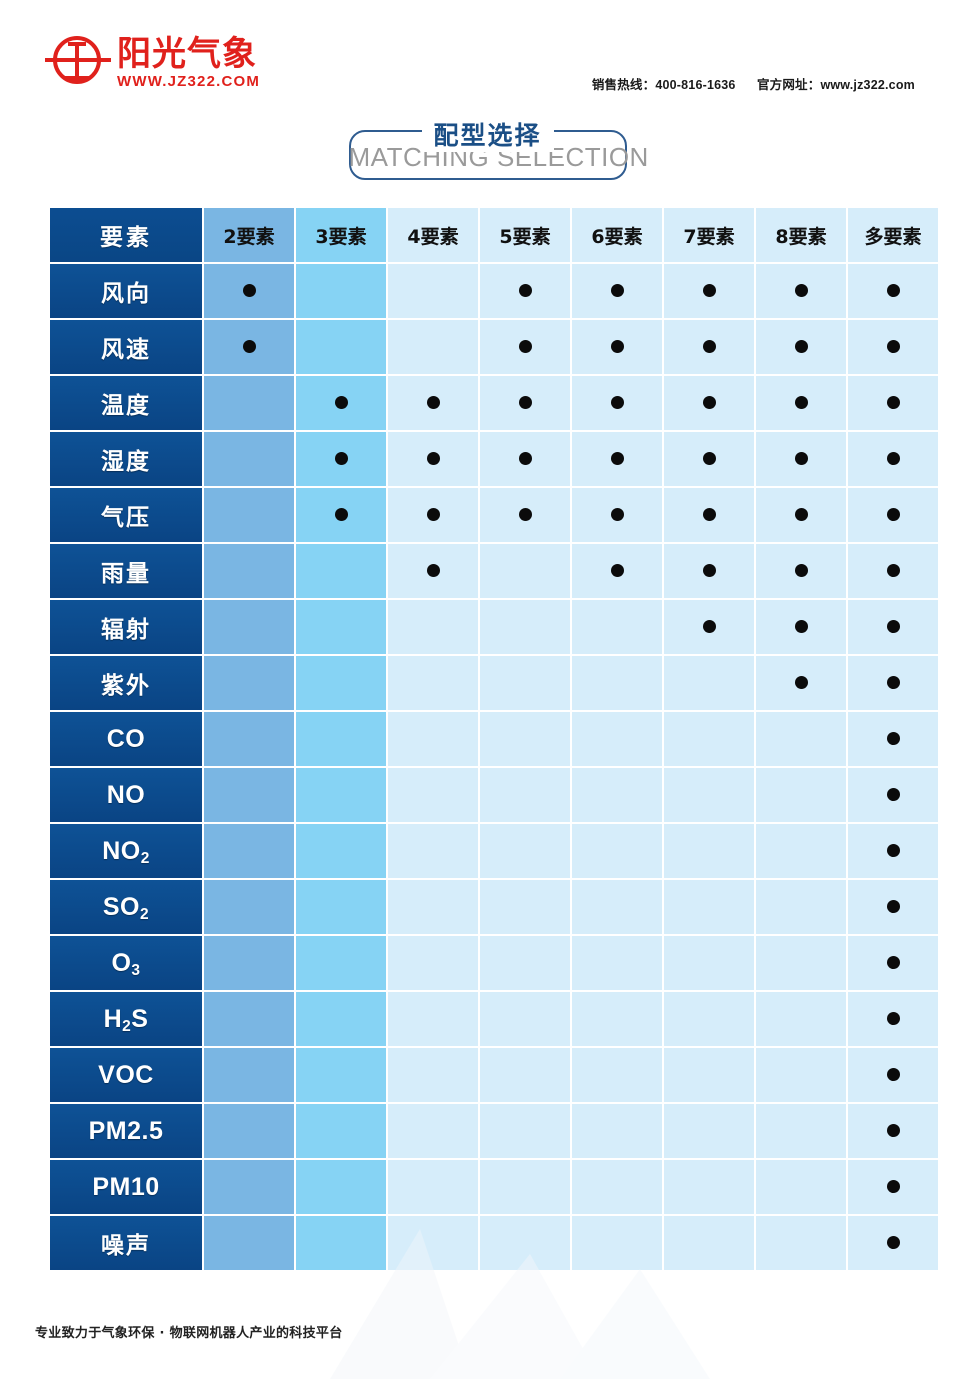  Describe the element at coordinates (801, 235) in the screenshot. I see `column-header-8: 8要素` at that location.